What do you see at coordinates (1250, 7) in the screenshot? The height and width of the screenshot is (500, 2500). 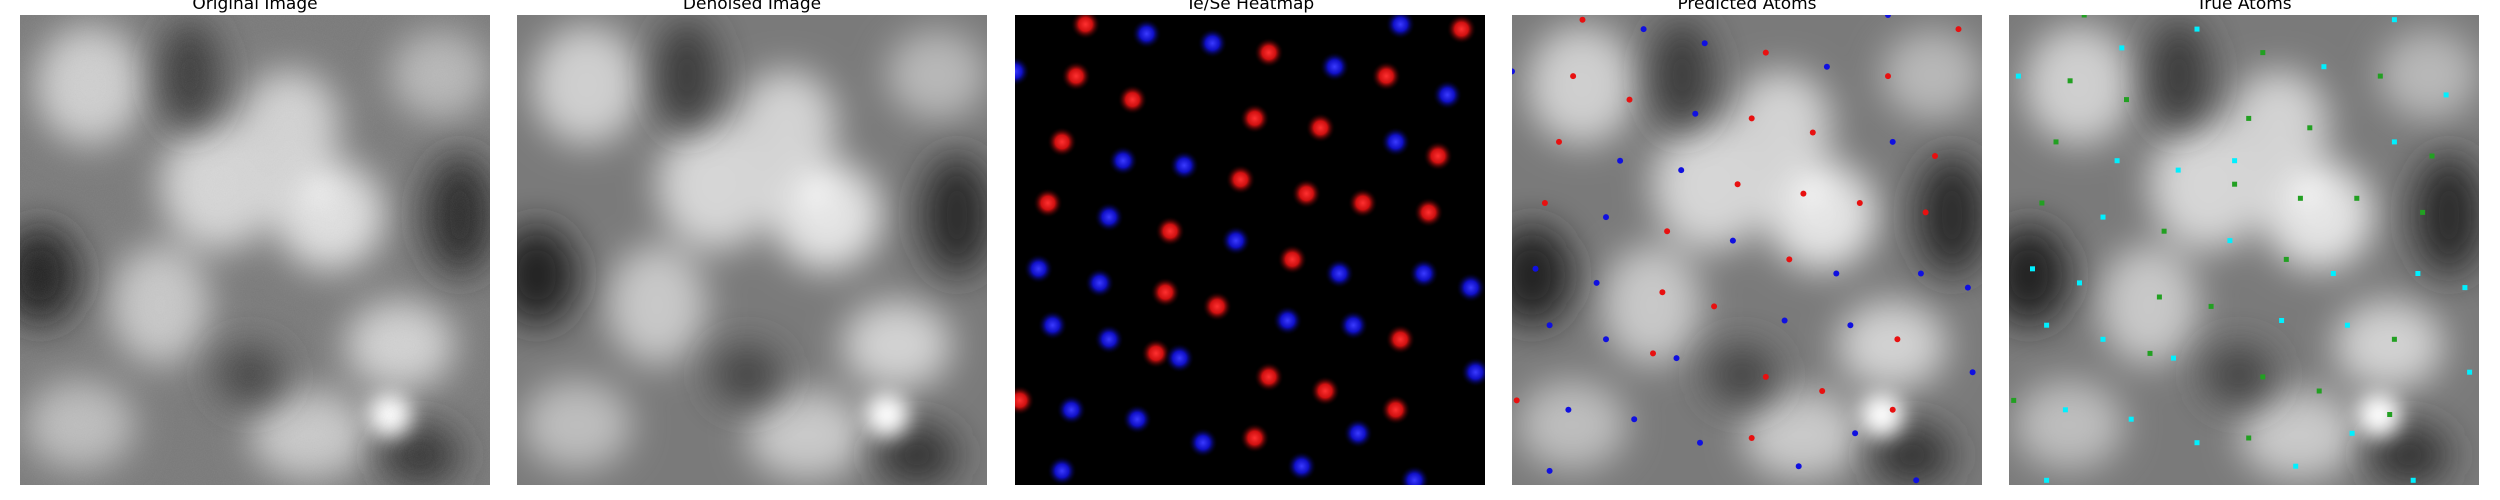 I see `panel-title: Te/Se Heatmap` at bounding box center [1250, 7].